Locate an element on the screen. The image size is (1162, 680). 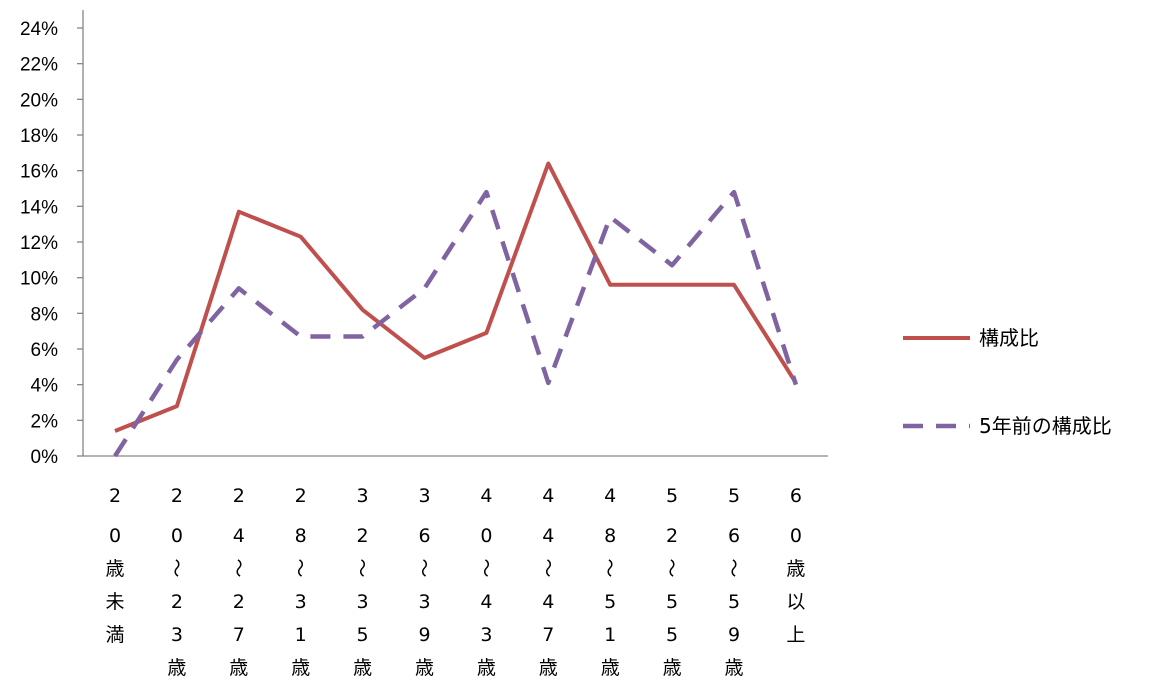
y-tick-label: 12% is located at coordinates (39, 243).